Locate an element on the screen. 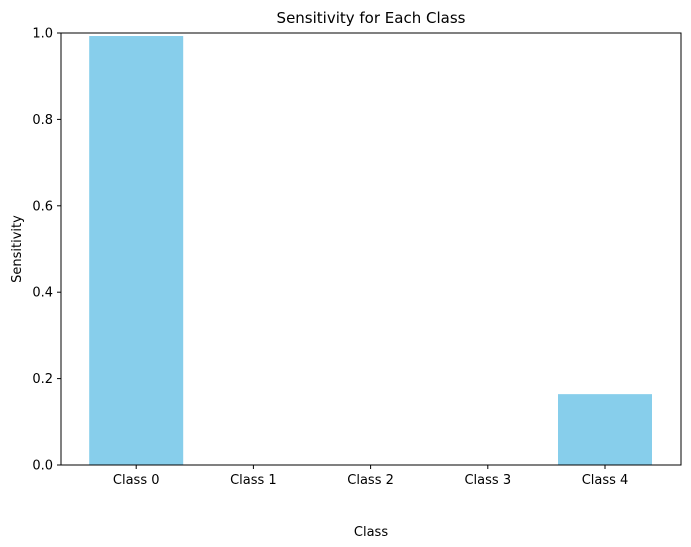 The height and width of the screenshot is (547, 691). y-tick-label: 0.4 is located at coordinates (42, 293).